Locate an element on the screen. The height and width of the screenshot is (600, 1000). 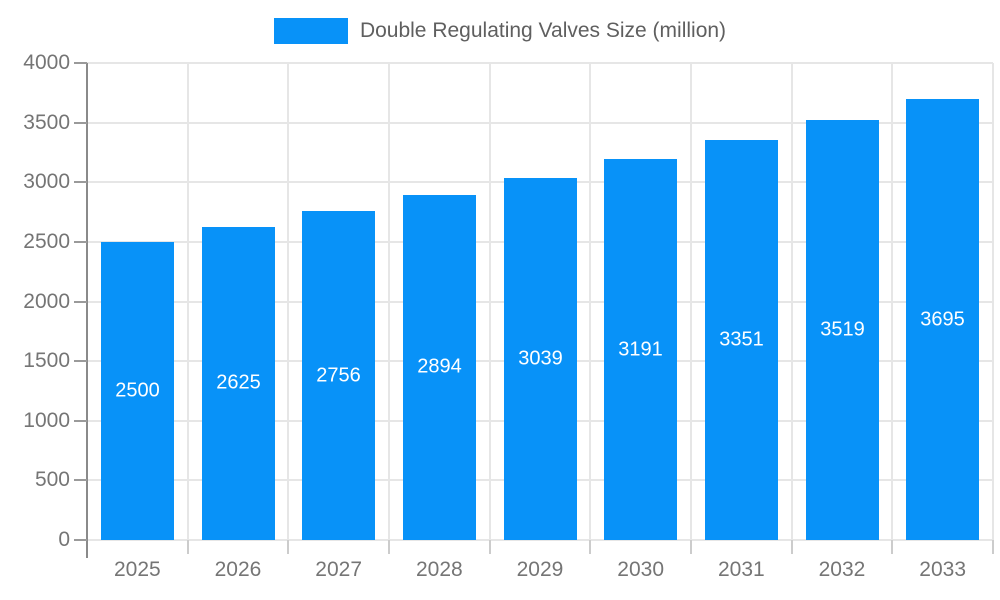
bar-2029: 3039 is located at coordinates (540, 358).